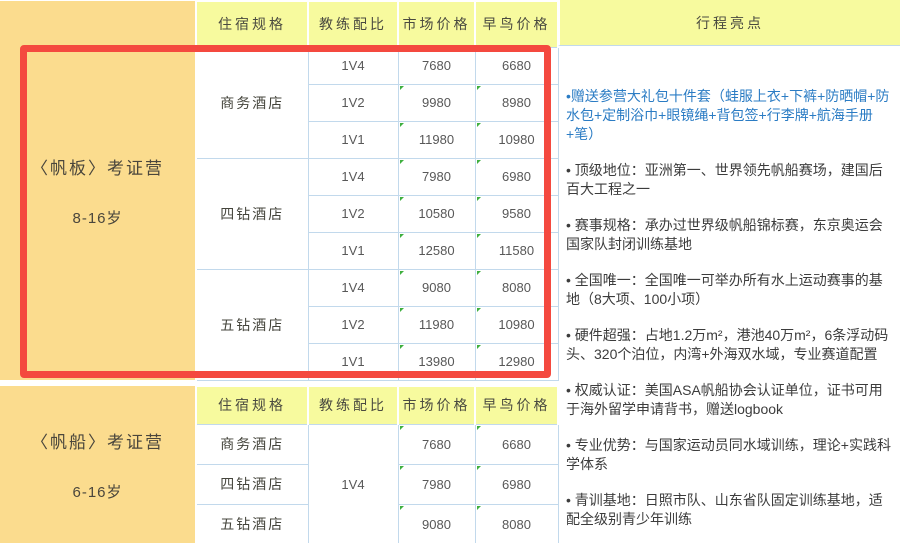 The height and width of the screenshot is (543, 900). Describe the element at coordinates (436, 102) in the screenshot. I see `market-price-cell: 9980` at that location.